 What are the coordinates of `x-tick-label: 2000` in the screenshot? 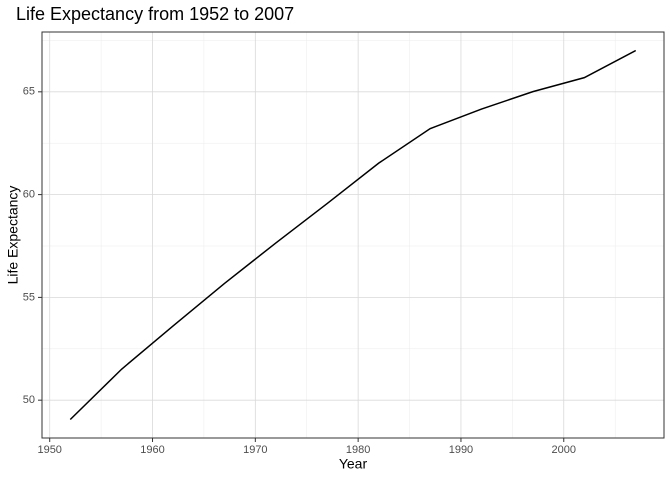 It's located at (564, 450).